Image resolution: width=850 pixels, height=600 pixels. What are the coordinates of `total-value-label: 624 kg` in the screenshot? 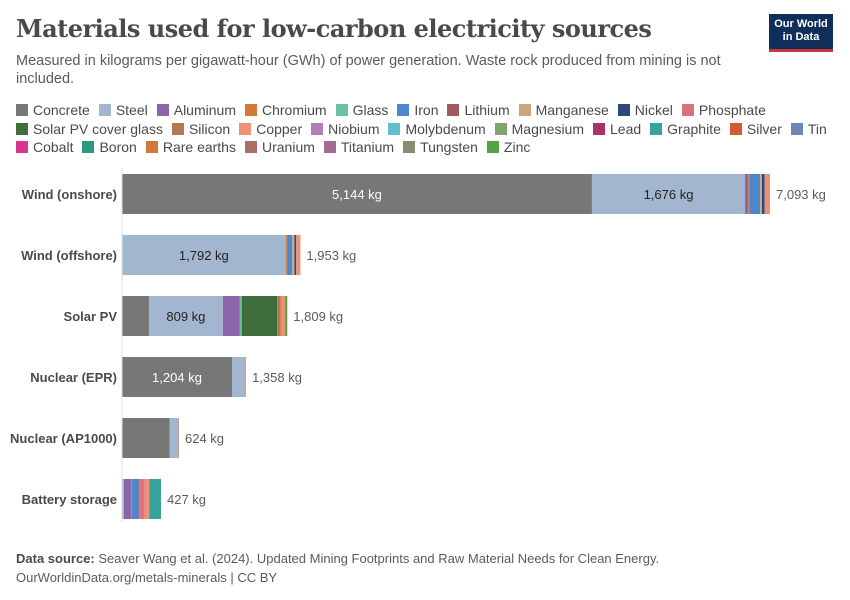 It's located at (204, 438).